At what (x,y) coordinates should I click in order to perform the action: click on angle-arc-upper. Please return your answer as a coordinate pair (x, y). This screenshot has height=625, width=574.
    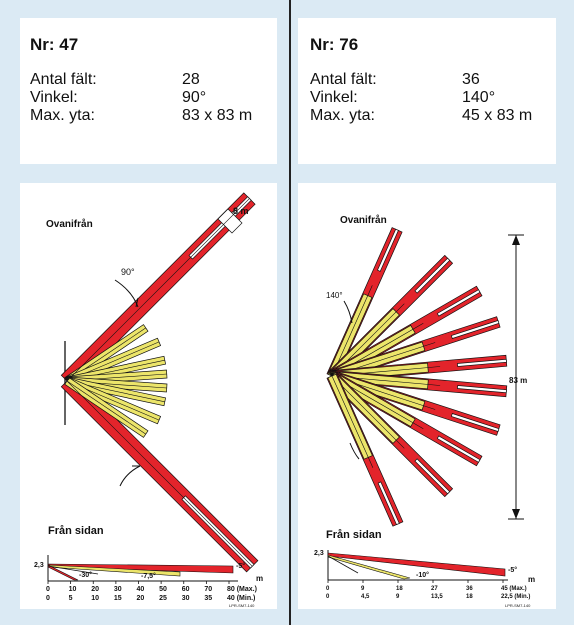
    Looking at the image, I should click on (348, 312).